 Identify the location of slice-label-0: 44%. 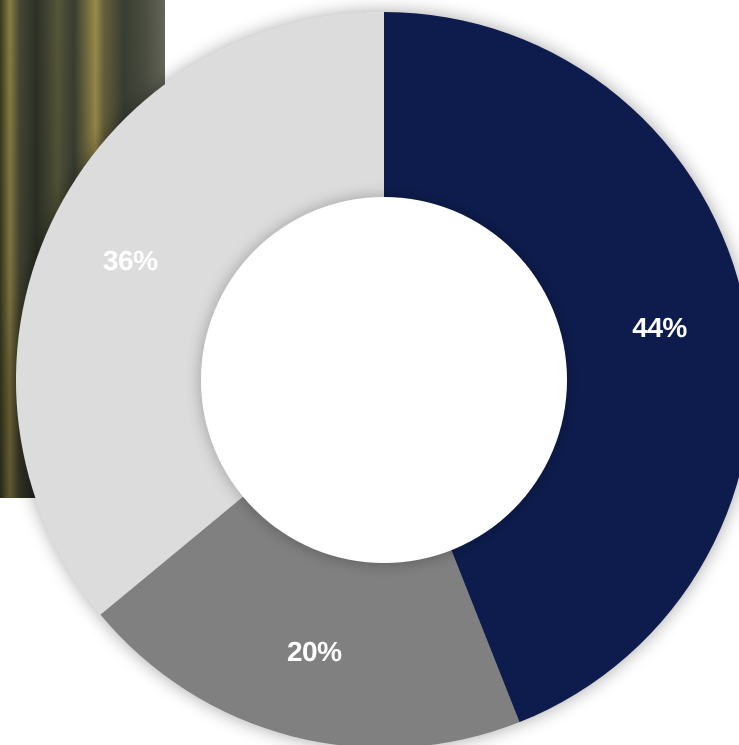
(659, 327).